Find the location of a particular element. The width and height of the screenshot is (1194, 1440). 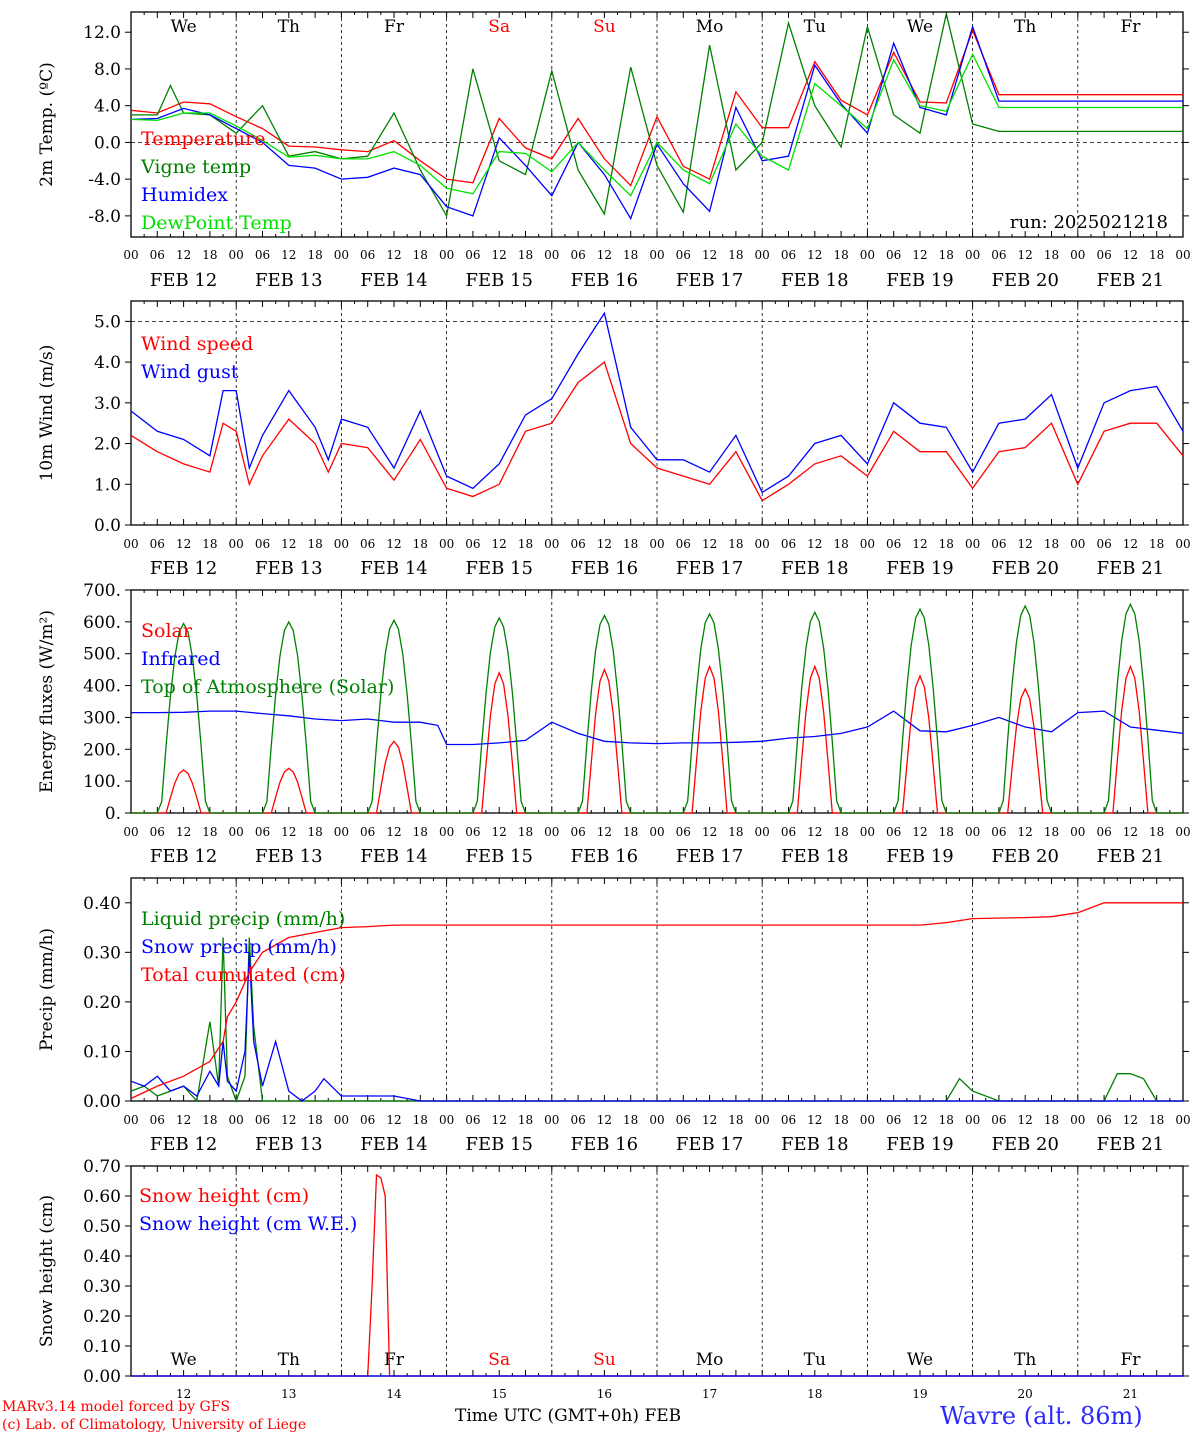

y-axis-label: 10m Wind (m/s) is located at coordinates (47, 413).